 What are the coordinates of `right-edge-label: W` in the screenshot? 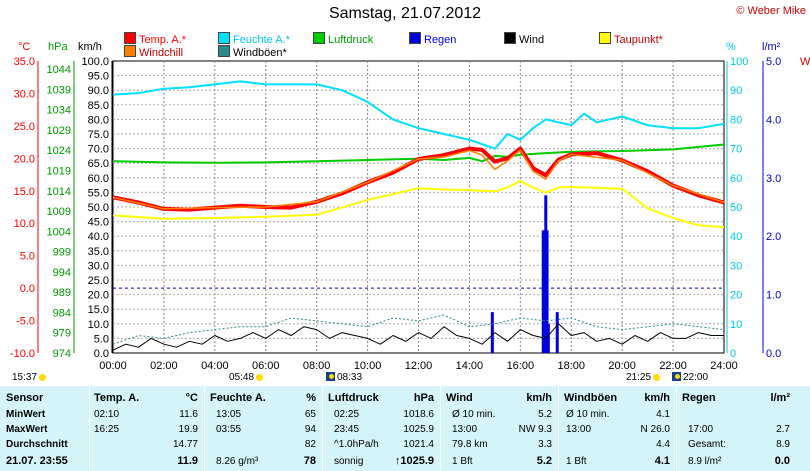 It's located at (805, 62).